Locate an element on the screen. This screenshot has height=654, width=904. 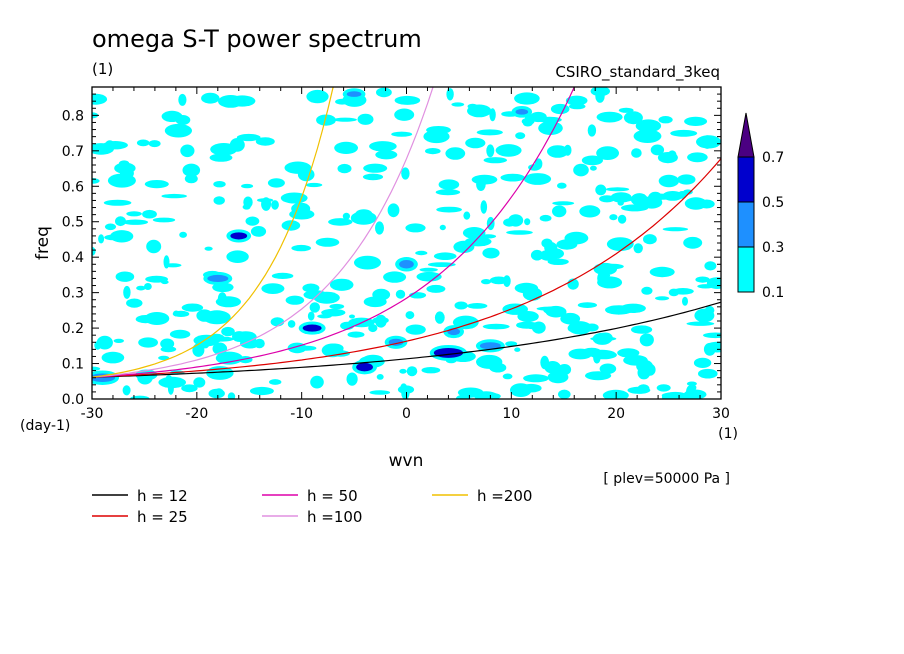
x-axis-label: wvn is located at coordinates (406, 461).